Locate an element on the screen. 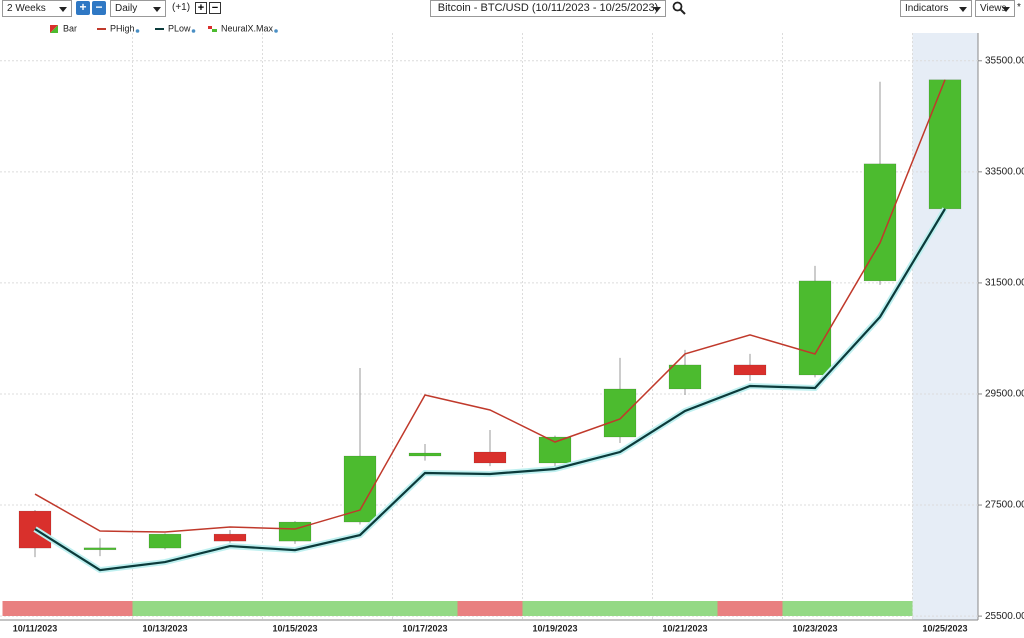 This screenshot has height=638, width=1024. y-tick-label: 35500.00 is located at coordinates (1004, 60).